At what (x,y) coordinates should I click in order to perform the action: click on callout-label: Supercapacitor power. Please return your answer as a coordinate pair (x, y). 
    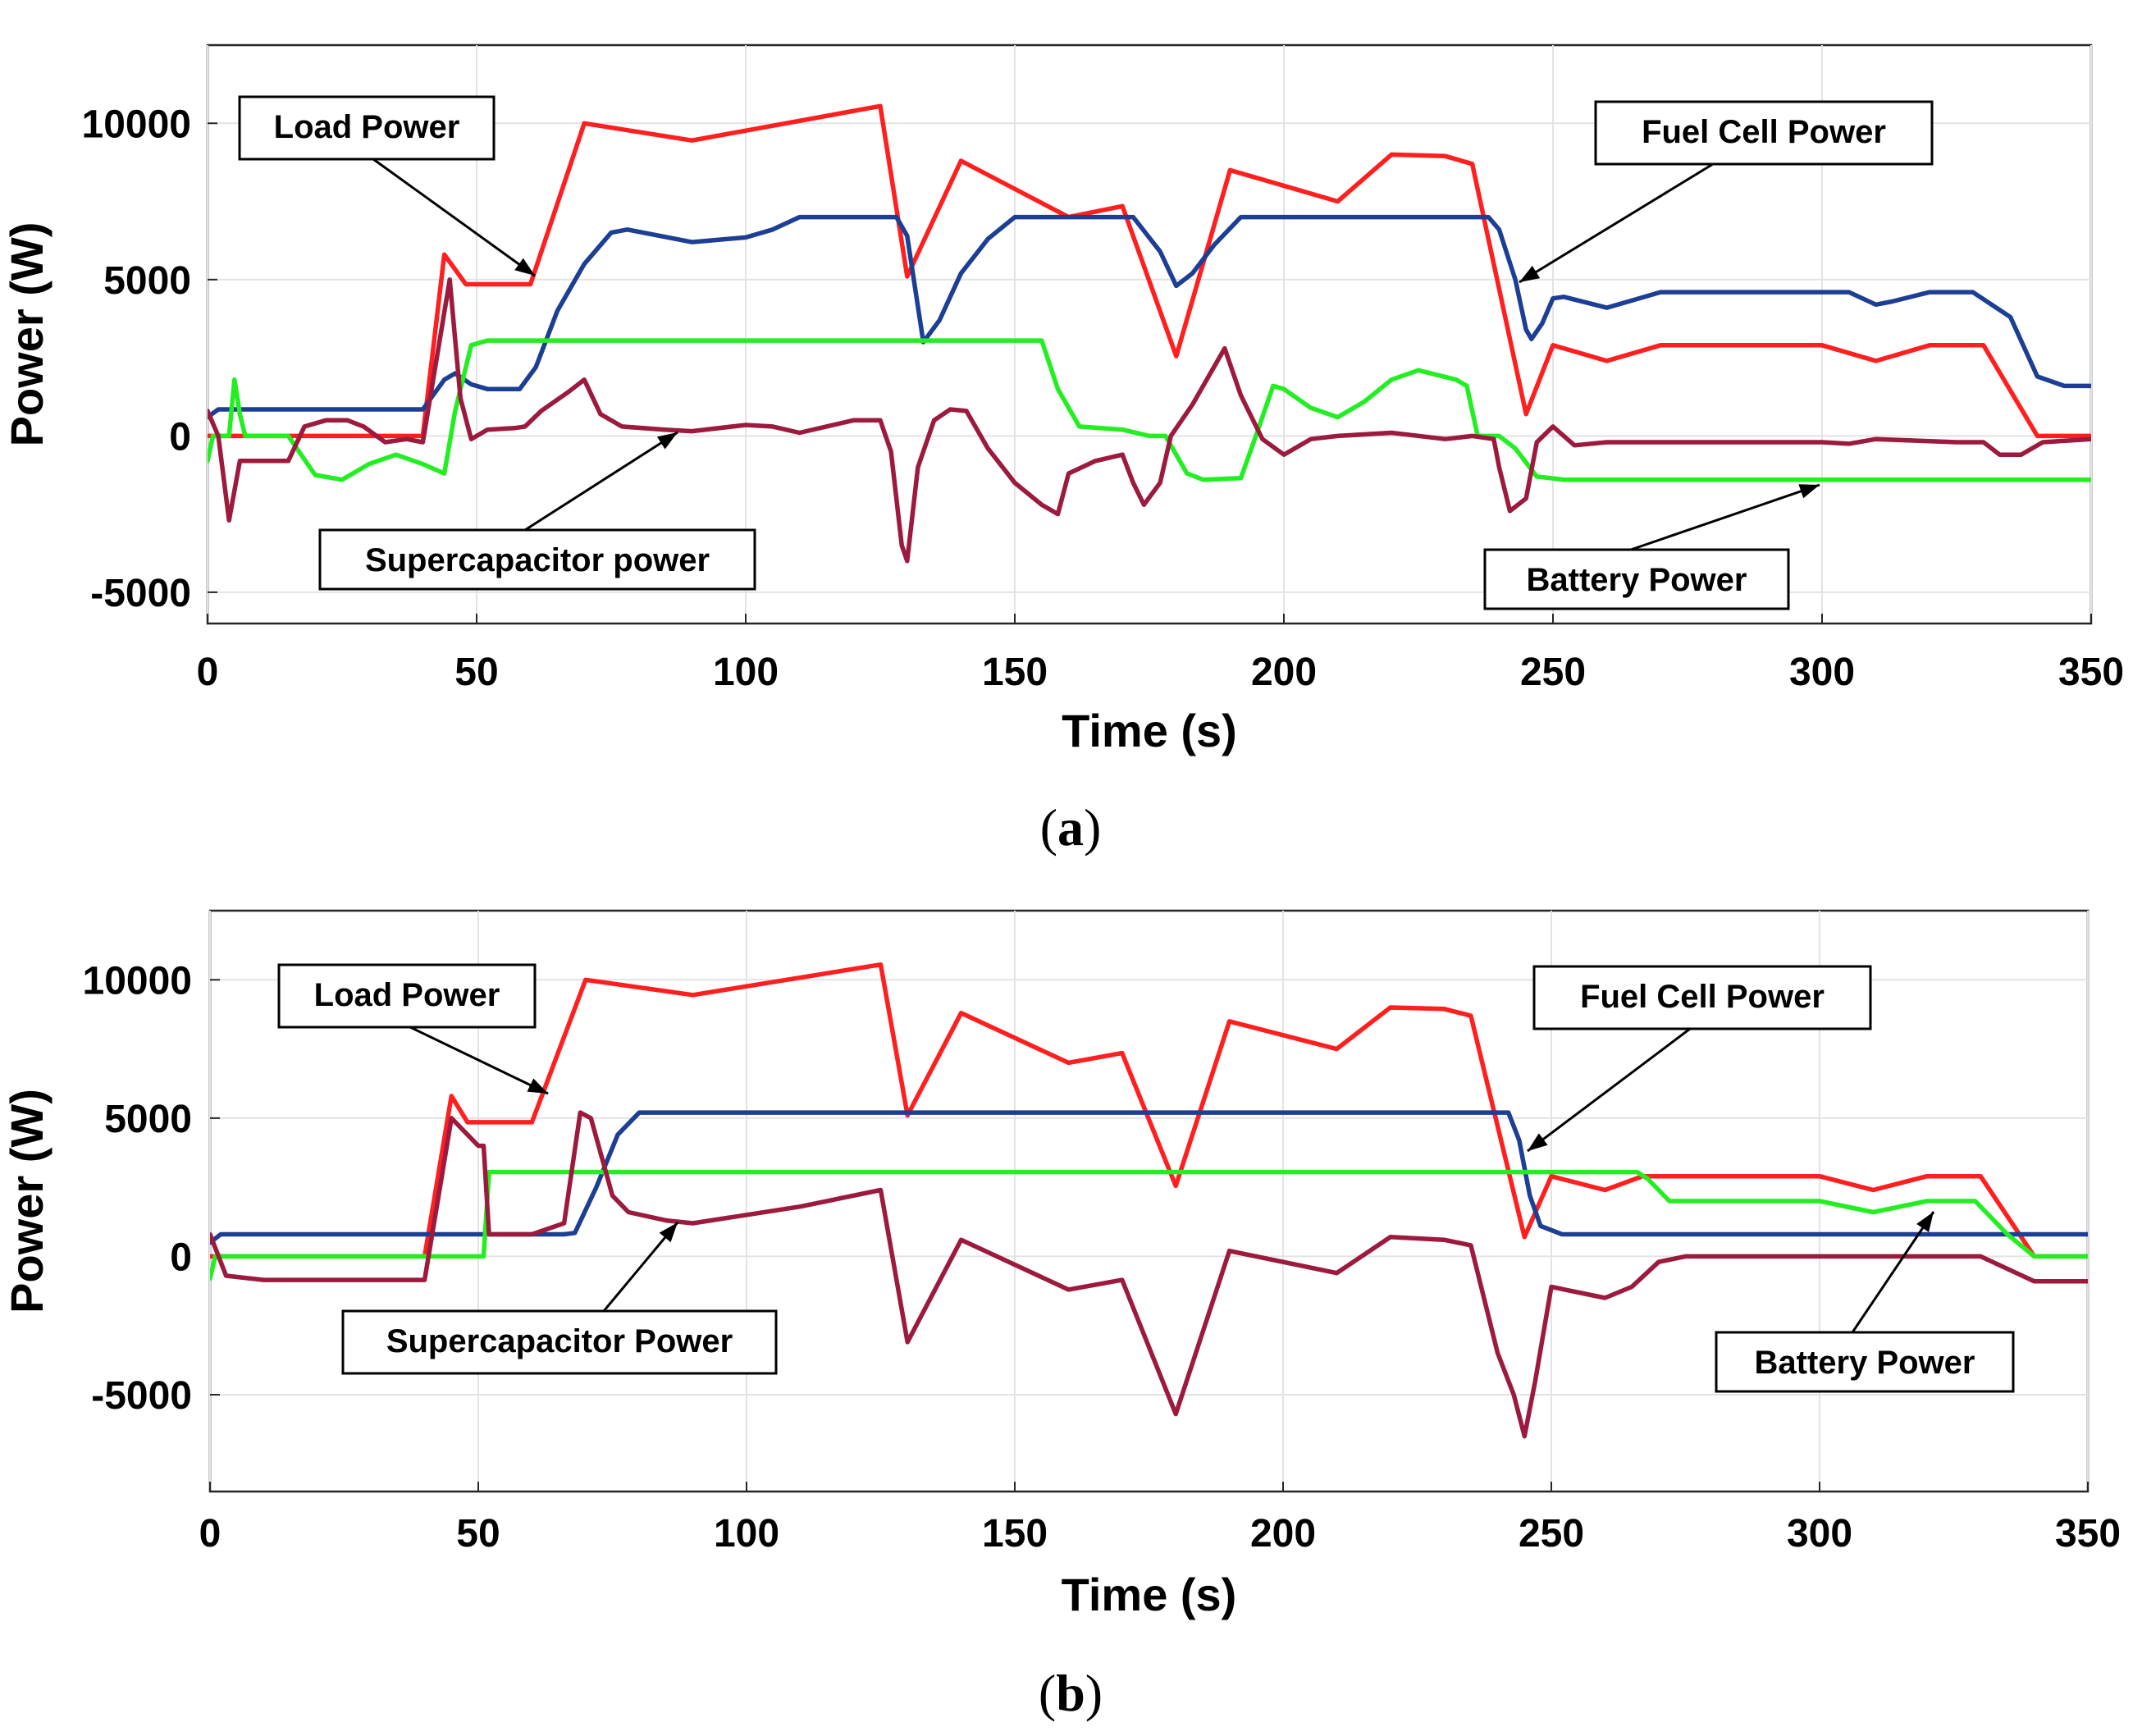
    Looking at the image, I should click on (538, 560).